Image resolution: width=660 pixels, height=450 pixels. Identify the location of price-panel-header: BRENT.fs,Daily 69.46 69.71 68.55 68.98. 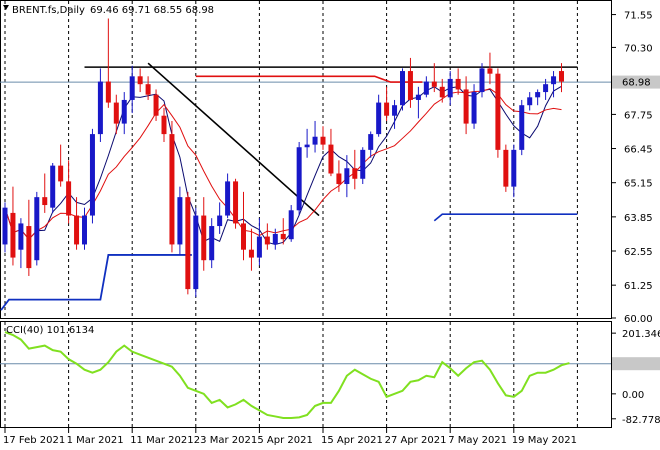
(108, 10).